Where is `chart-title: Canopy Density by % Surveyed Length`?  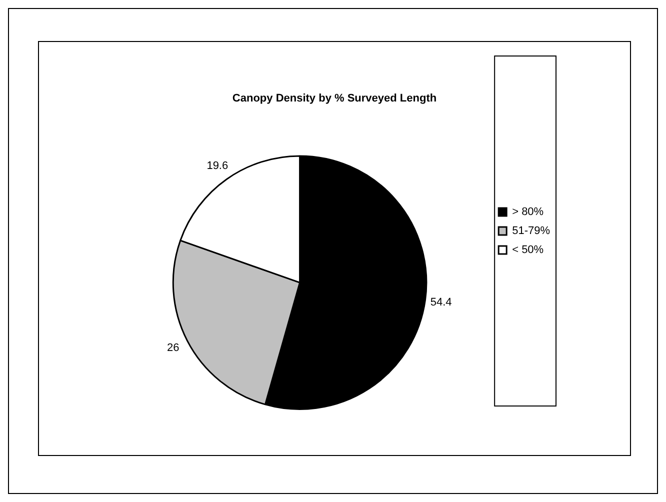 chart-title: Canopy Density by % Surveyed Length is located at coordinates (334, 98).